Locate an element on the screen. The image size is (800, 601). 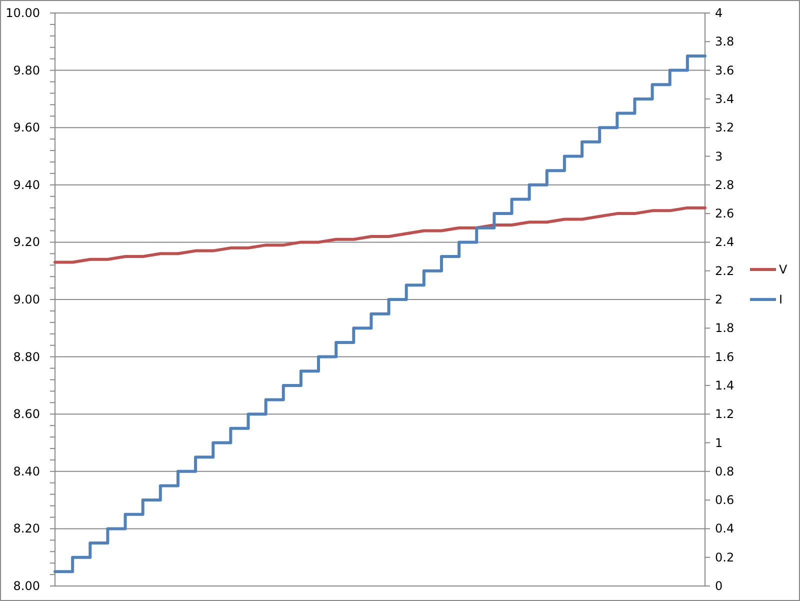
y2-tick-label: 3.6 is located at coordinates (724, 70).